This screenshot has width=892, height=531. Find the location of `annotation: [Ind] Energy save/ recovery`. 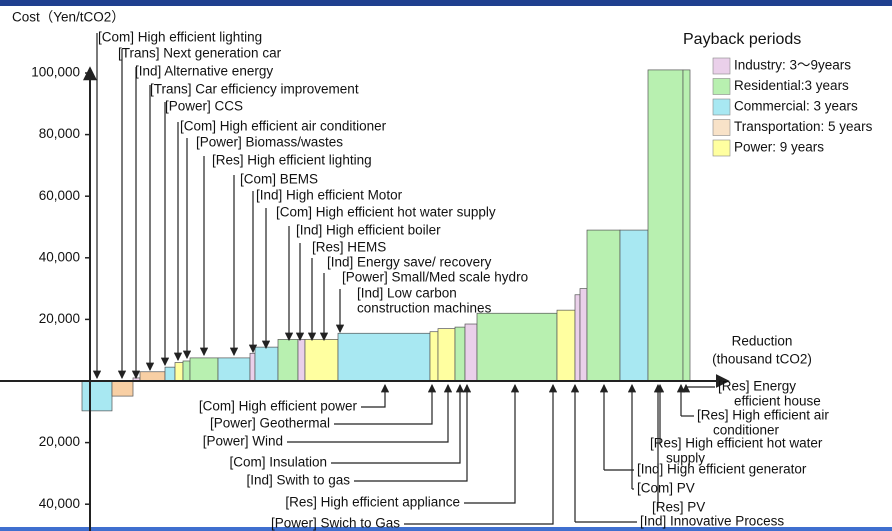

annotation: [Ind] Energy save/ recovery is located at coordinates (409, 262).